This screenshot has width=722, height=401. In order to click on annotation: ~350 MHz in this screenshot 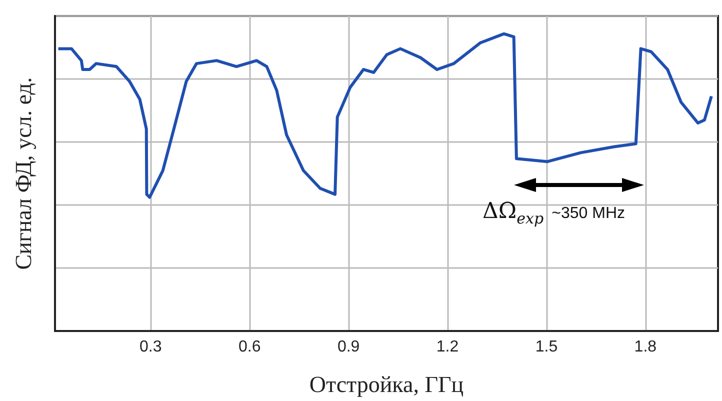, I will do `click(588, 213)`.